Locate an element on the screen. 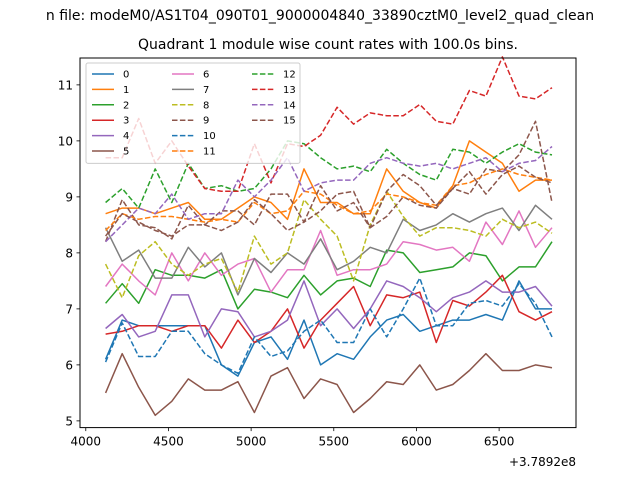  legend-label-1: 1 is located at coordinates (126, 90).